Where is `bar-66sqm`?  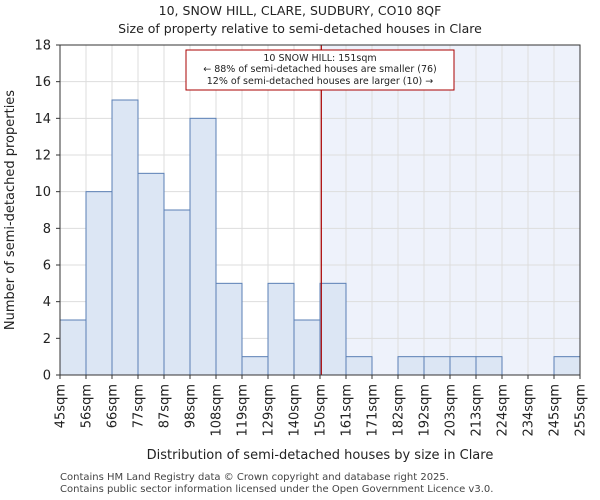 bar-66sqm is located at coordinates (125, 237).